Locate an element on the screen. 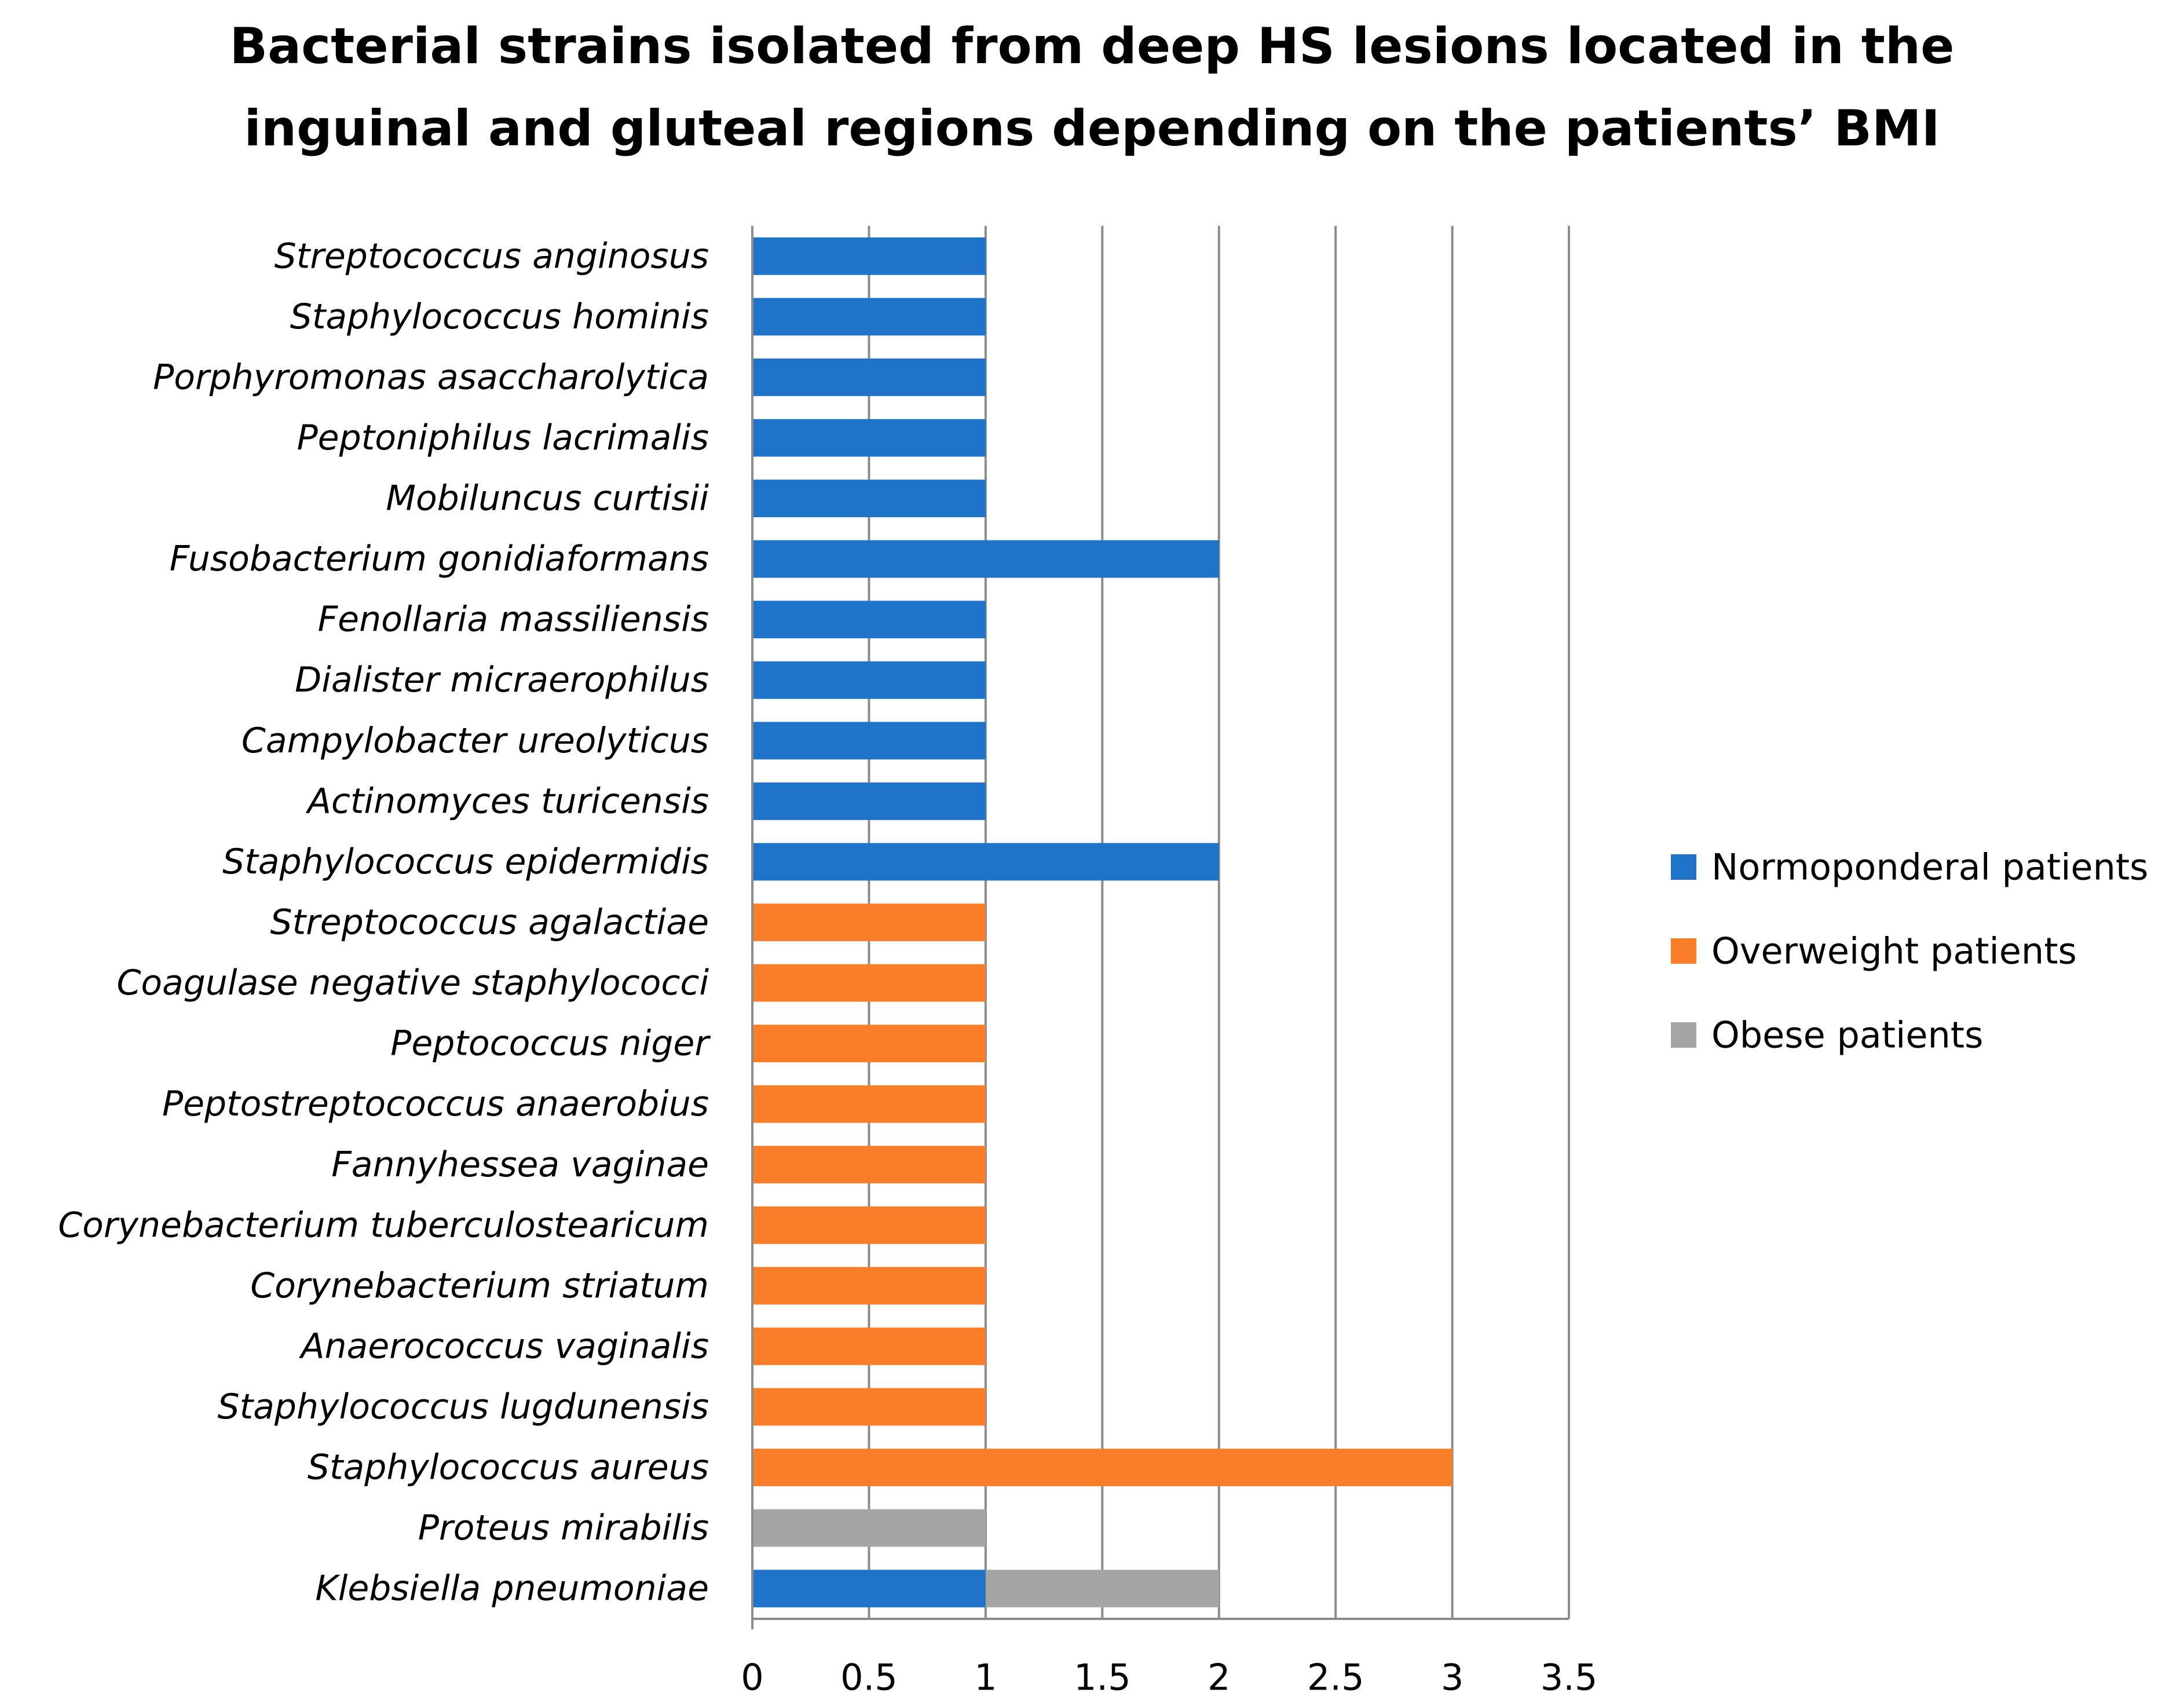 The image size is (2184, 1704). category-label-4: Mobiluncus curtisii is located at coordinates (548, 498).